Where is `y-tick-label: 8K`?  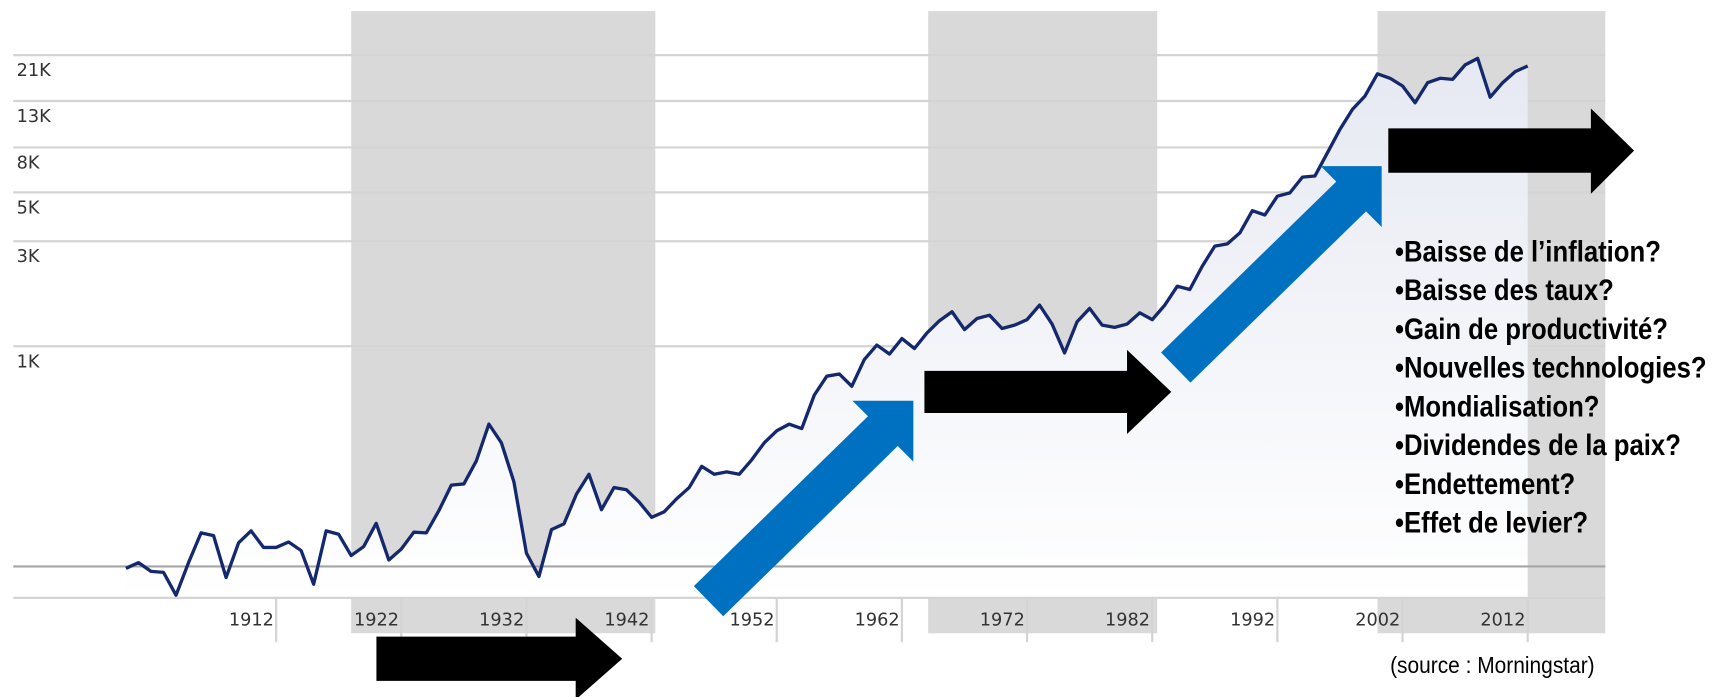 y-tick-label: 8K is located at coordinates (28, 163).